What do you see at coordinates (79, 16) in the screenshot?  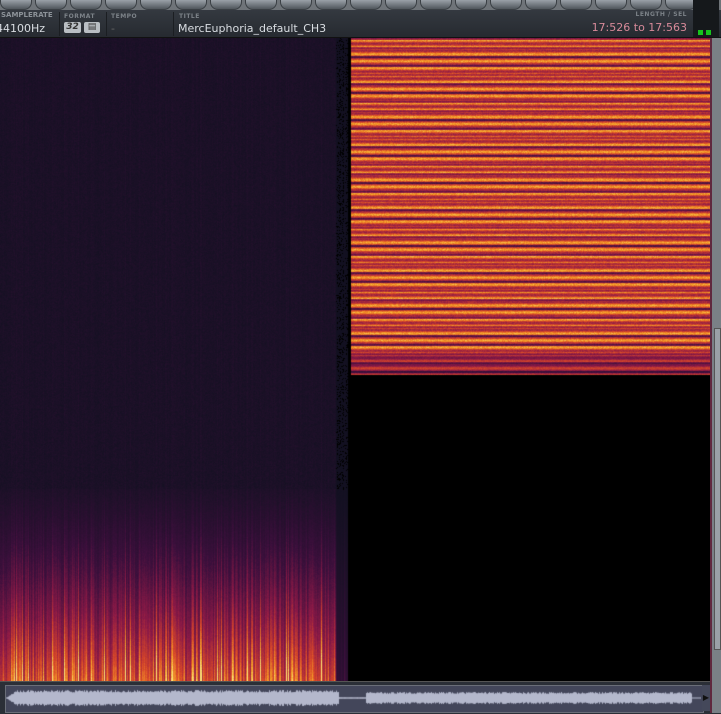 I see `format-label: FORMAT` at bounding box center [79, 16].